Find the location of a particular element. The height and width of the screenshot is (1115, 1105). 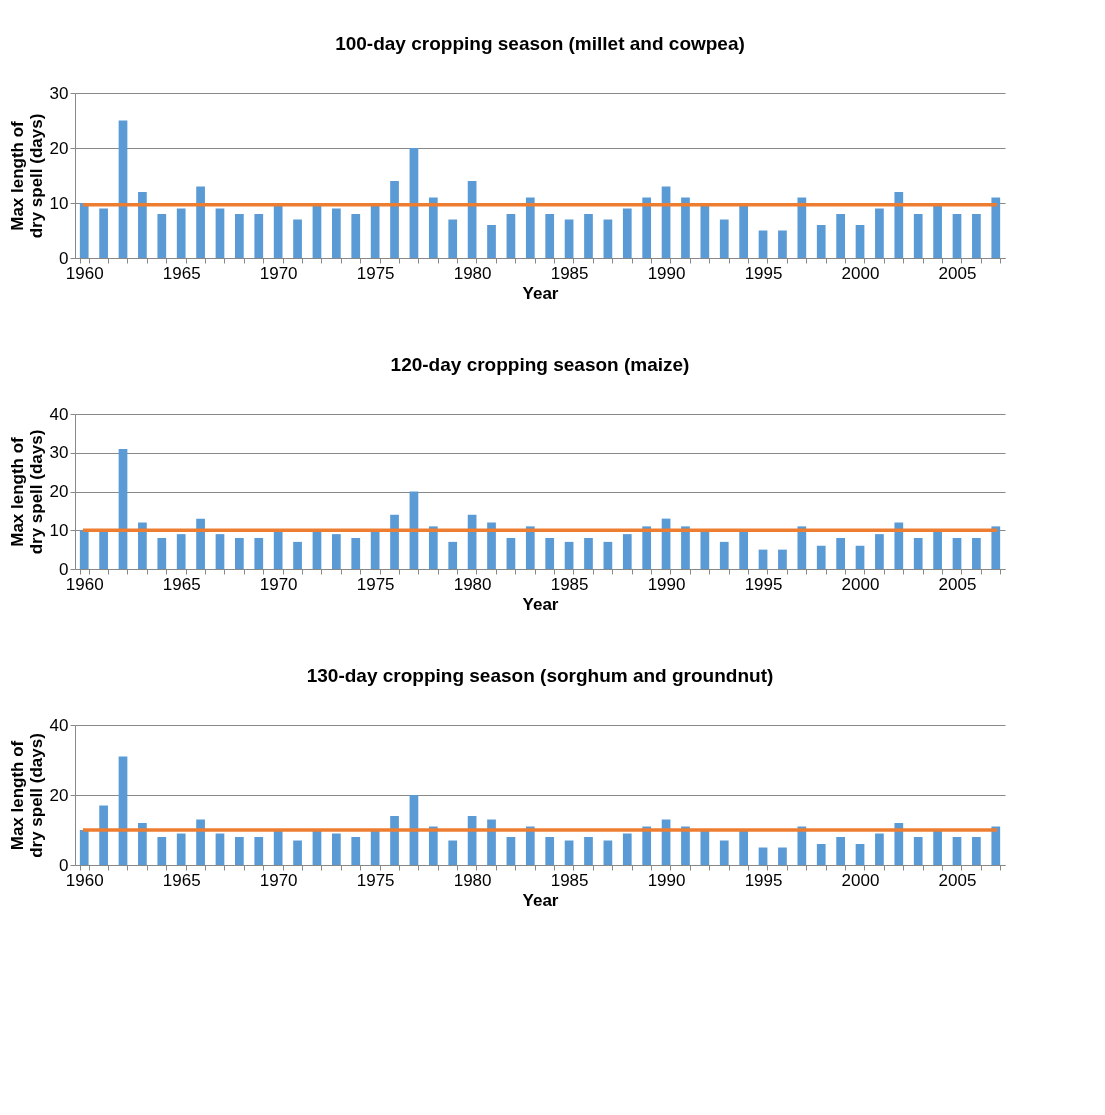

chart-title: 100-day cropping season (millet and cowpea) is located at coordinates (540, 43).